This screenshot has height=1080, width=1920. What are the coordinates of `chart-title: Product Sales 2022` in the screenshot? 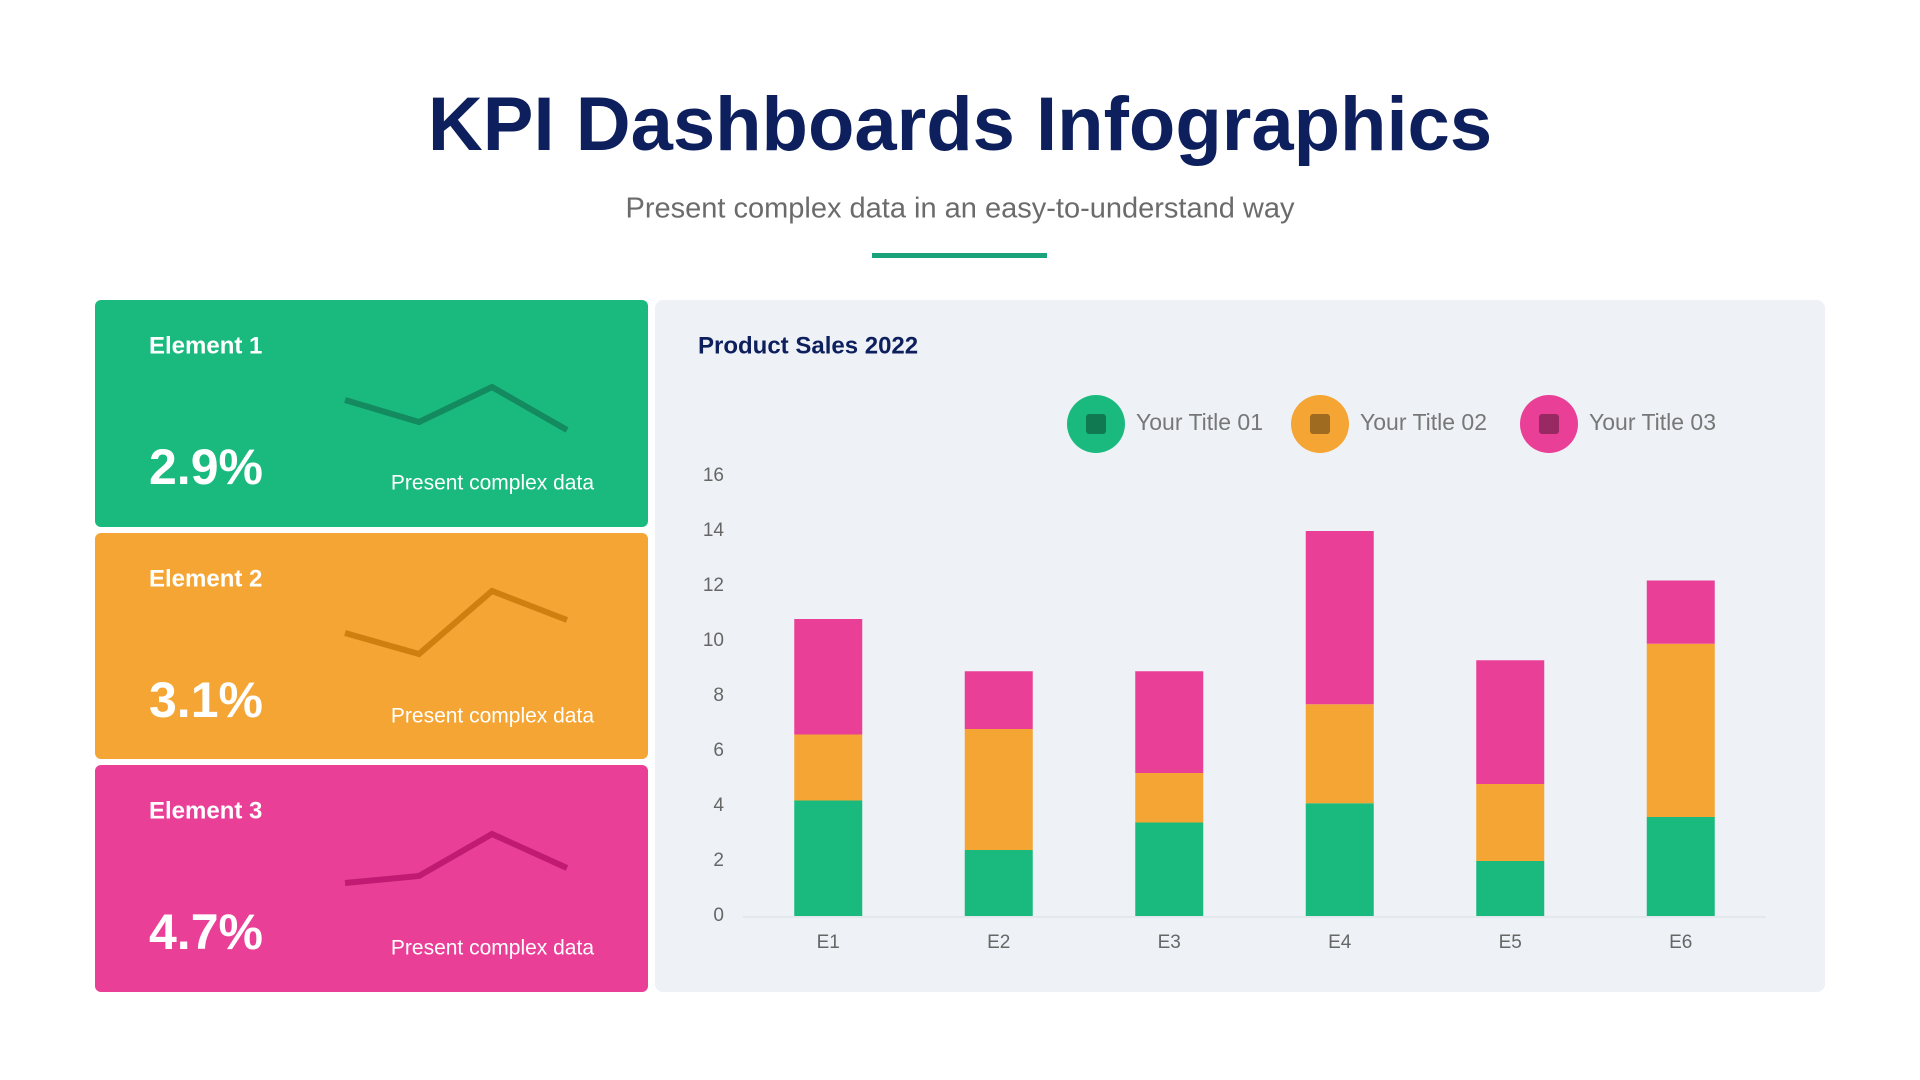 It's located at (808, 345).